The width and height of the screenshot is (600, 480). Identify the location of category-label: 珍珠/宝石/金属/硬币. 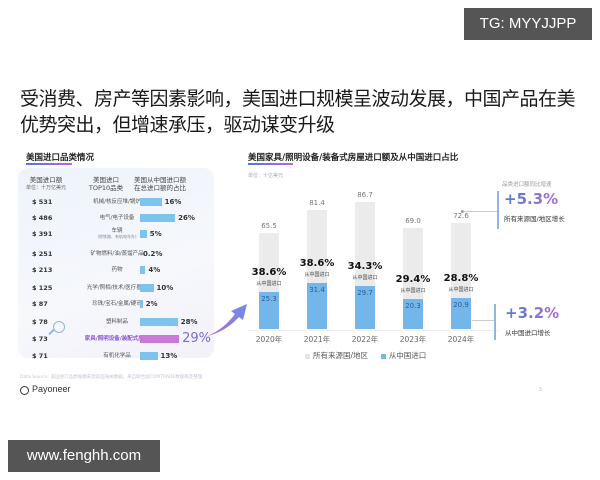
(117, 304).